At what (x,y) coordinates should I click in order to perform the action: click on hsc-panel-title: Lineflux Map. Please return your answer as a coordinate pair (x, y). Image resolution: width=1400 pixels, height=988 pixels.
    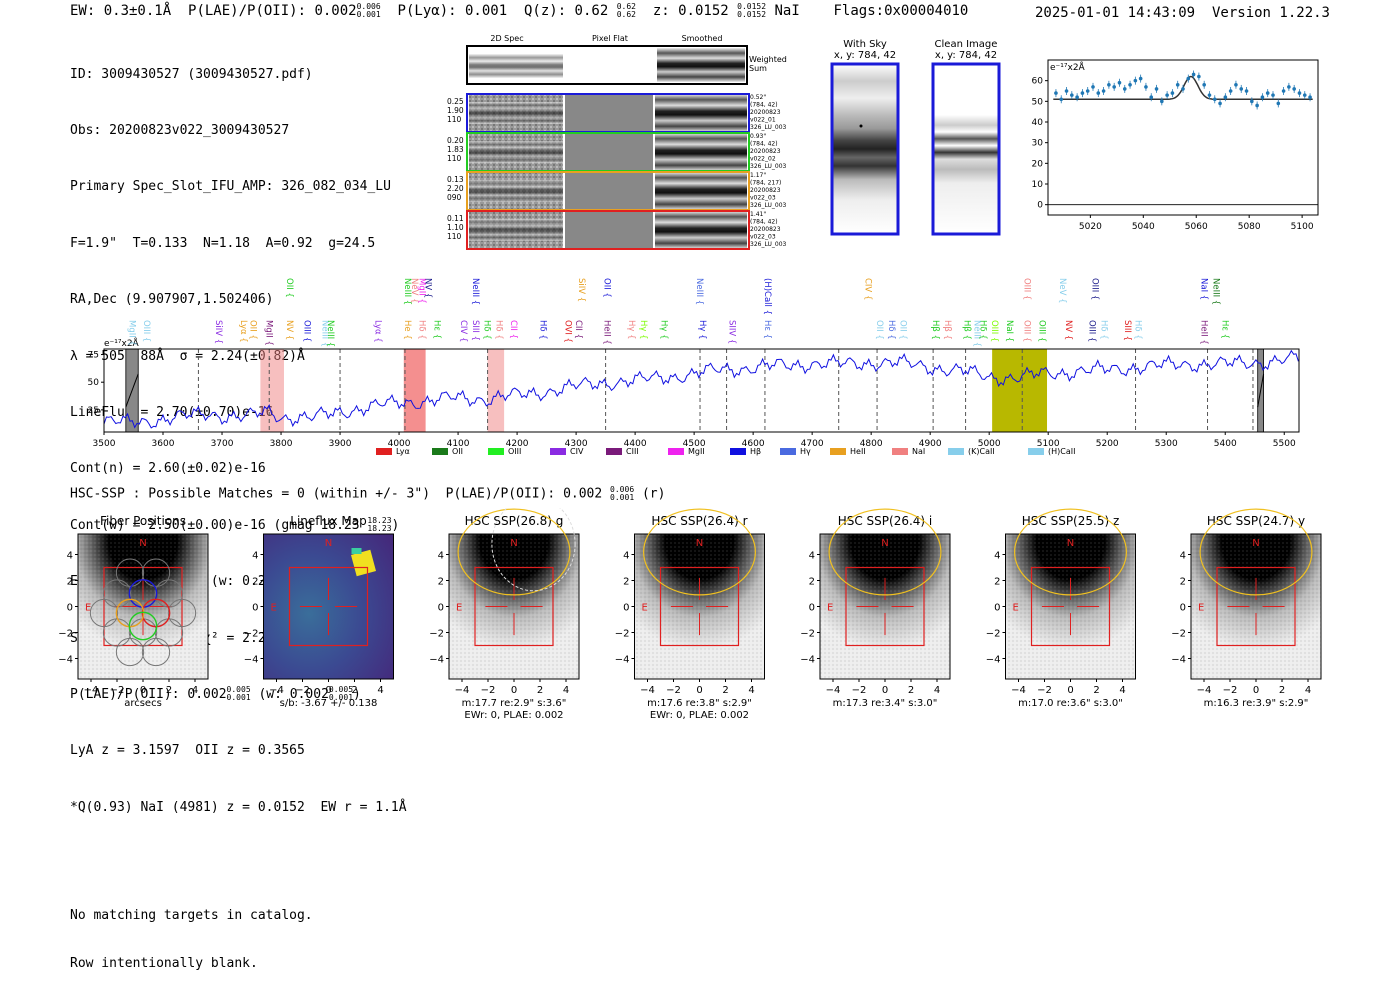
    Looking at the image, I should click on (328, 521).